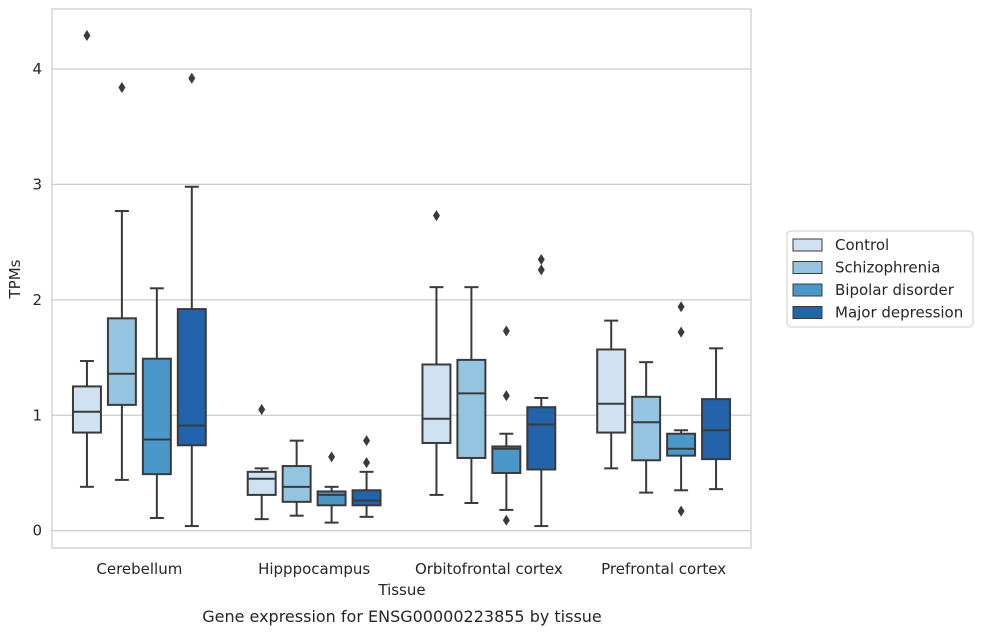 The height and width of the screenshot is (634, 983). What do you see at coordinates (862, 245) in the screenshot?
I see `legend-label: Control` at bounding box center [862, 245].